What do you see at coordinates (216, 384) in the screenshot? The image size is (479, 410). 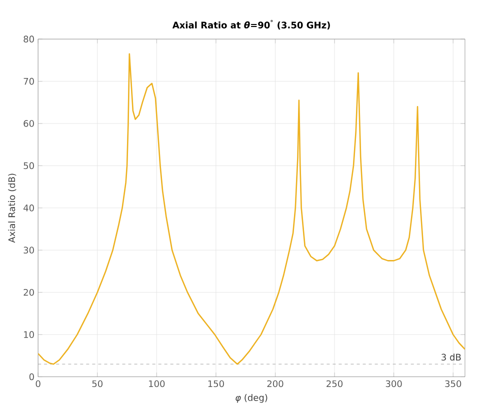 I see `x-tick-label: 150` at bounding box center [216, 384].